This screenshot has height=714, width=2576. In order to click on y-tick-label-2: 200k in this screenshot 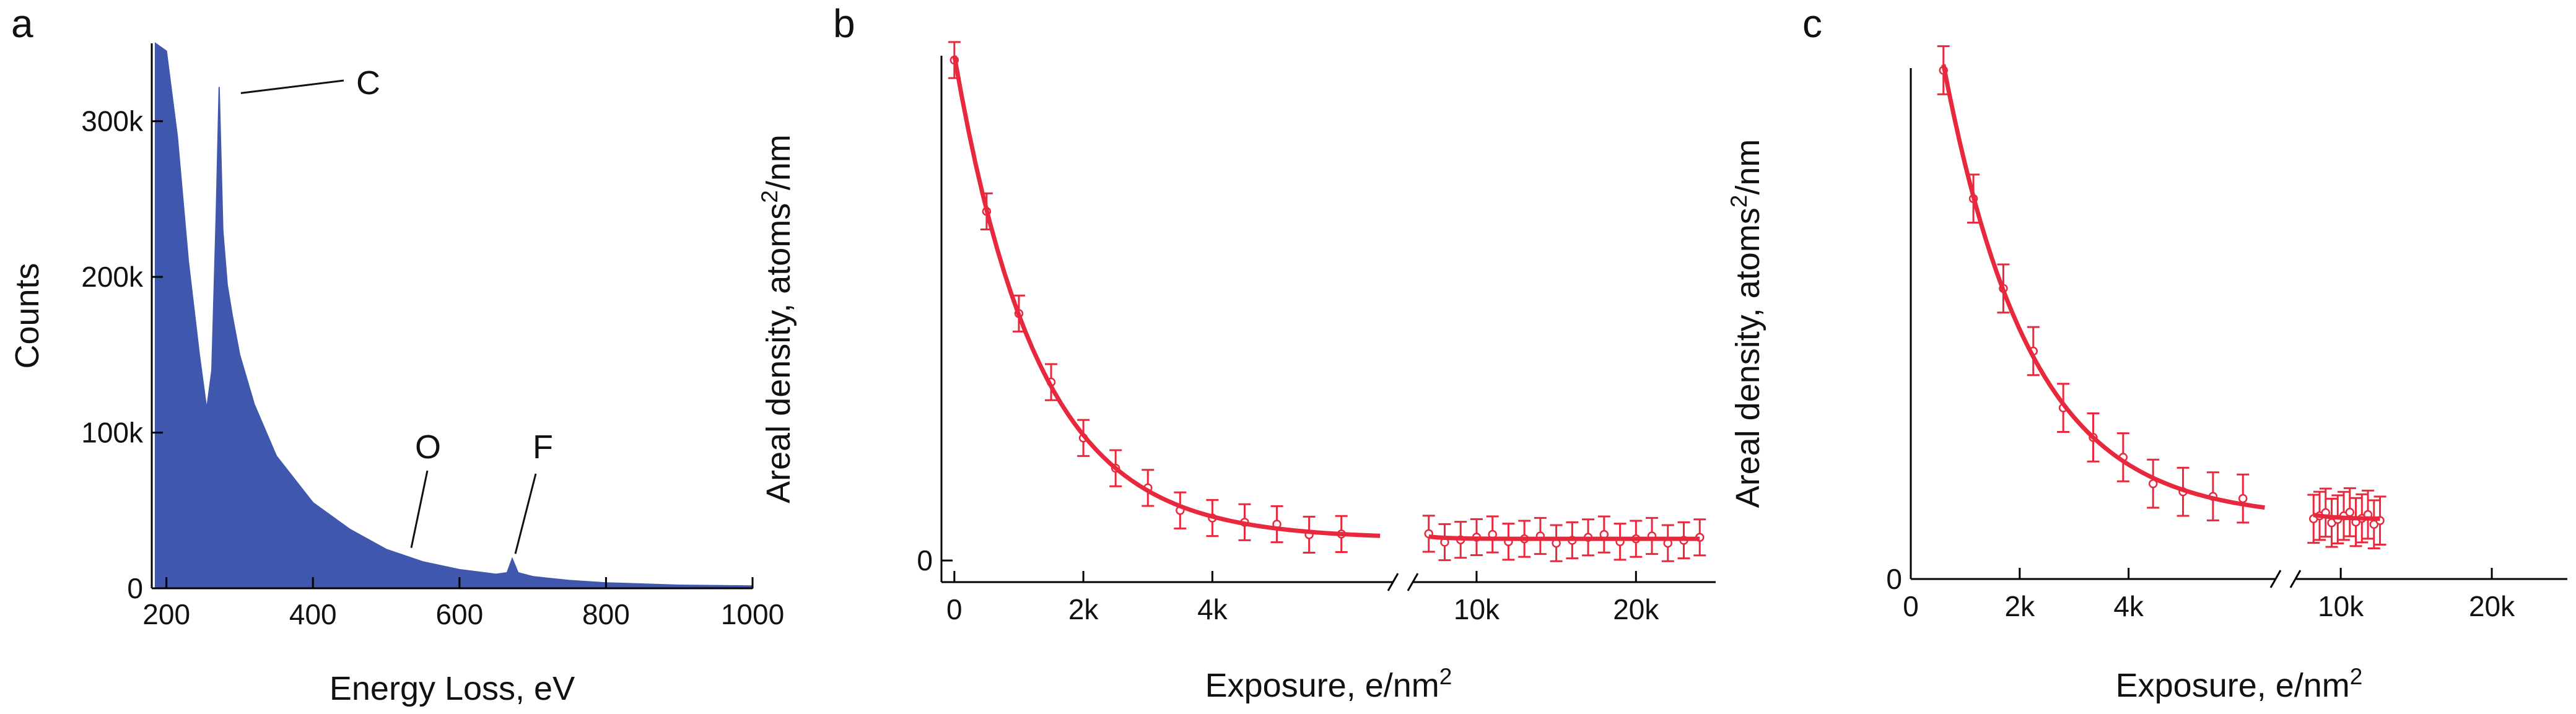, I will do `click(112, 277)`.